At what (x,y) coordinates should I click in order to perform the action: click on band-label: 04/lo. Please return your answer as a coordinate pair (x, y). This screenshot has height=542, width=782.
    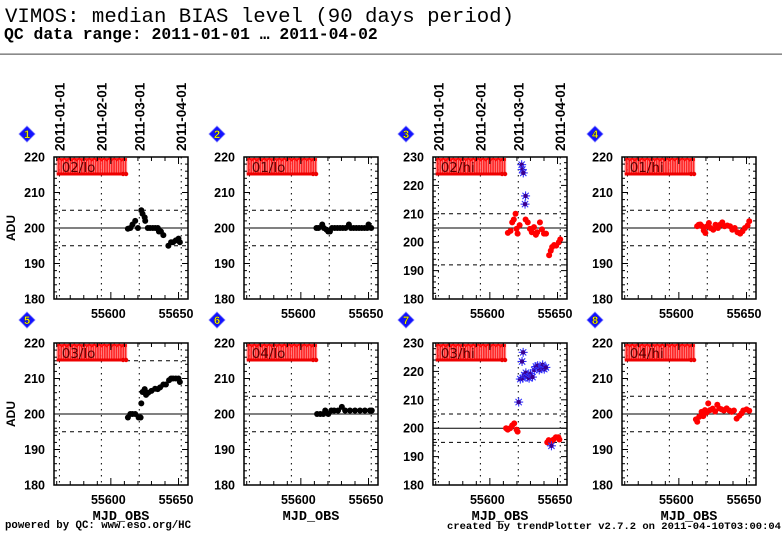
    Looking at the image, I should click on (269, 354).